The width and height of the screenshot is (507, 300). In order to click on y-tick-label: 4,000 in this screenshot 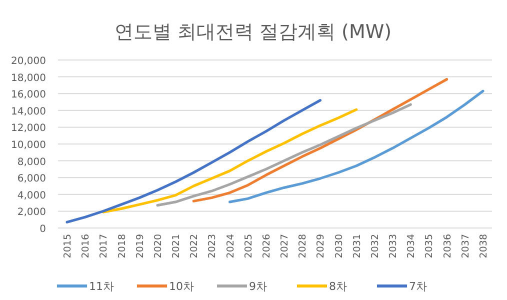, I will do `click(31, 196)`.